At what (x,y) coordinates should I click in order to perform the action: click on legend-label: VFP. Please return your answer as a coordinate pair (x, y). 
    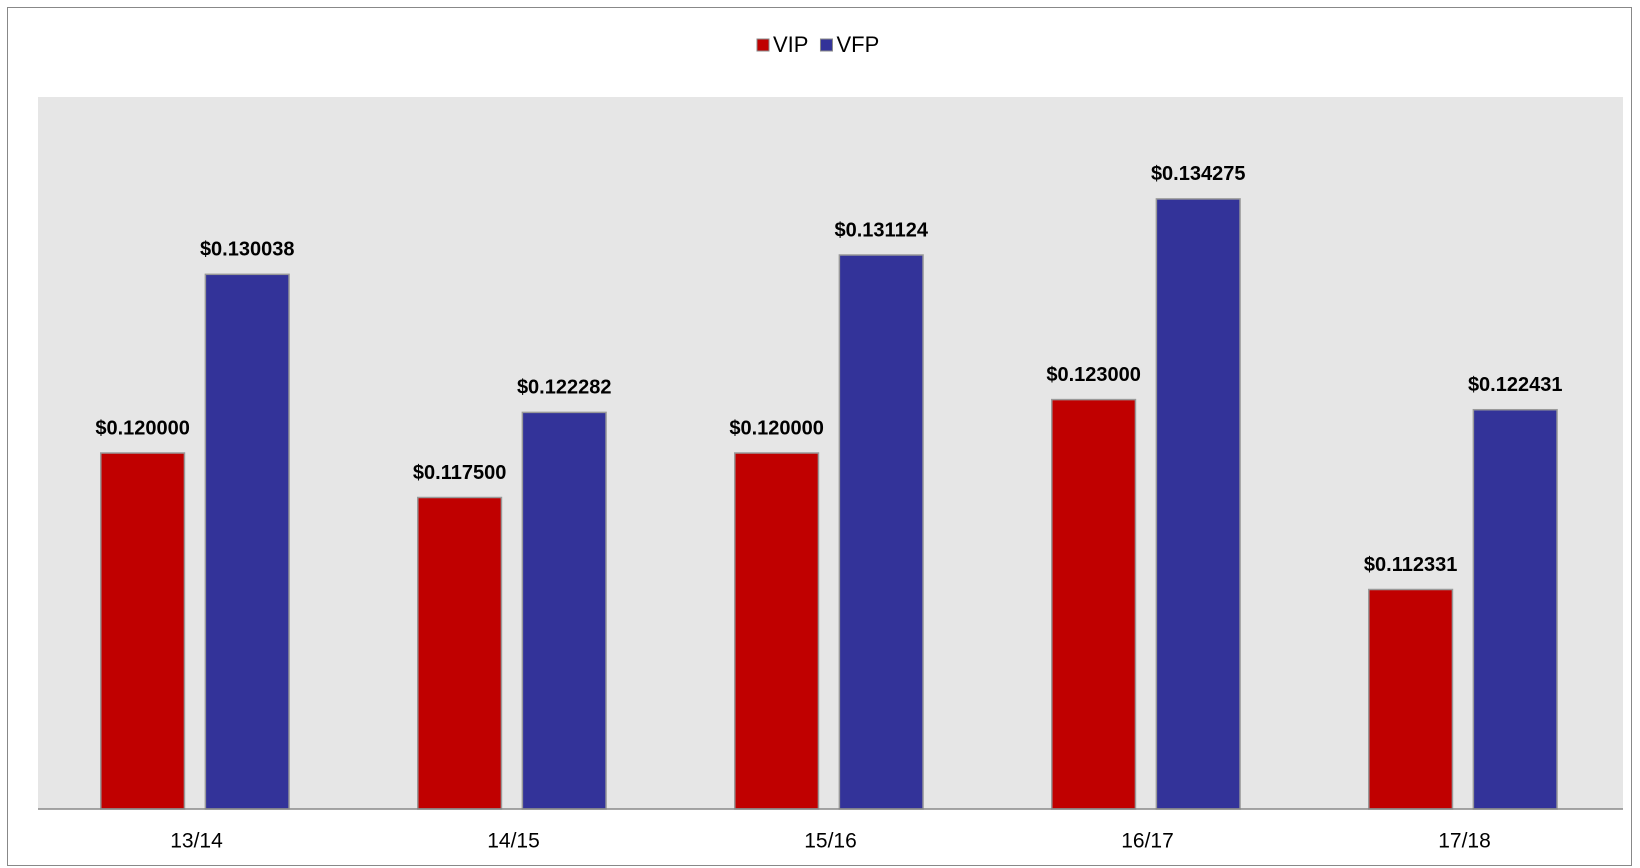
    Looking at the image, I should click on (857, 44).